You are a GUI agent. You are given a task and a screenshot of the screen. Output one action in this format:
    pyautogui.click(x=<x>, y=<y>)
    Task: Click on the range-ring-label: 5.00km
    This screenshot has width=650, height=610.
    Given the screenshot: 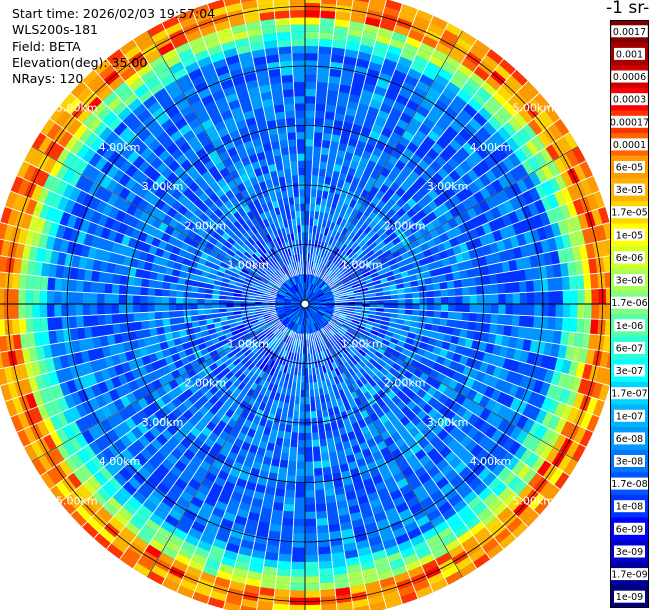 What is the action you would take?
    pyautogui.click(x=533, y=108)
    